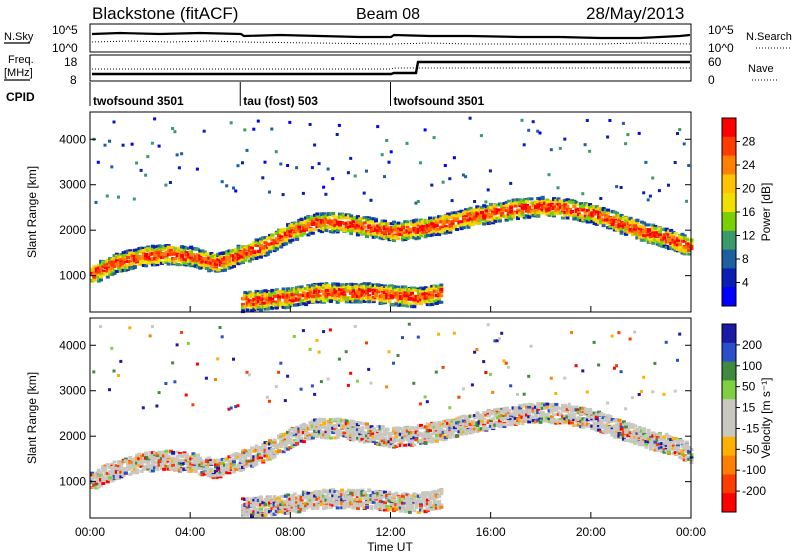 Image resolution: width=800 pixels, height=554 pixels. What do you see at coordinates (398, 39) in the screenshot?
I see `sky-panel: N.Sky 10^5 10^0 10^5 10^0 N.Search` at bounding box center [398, 39].